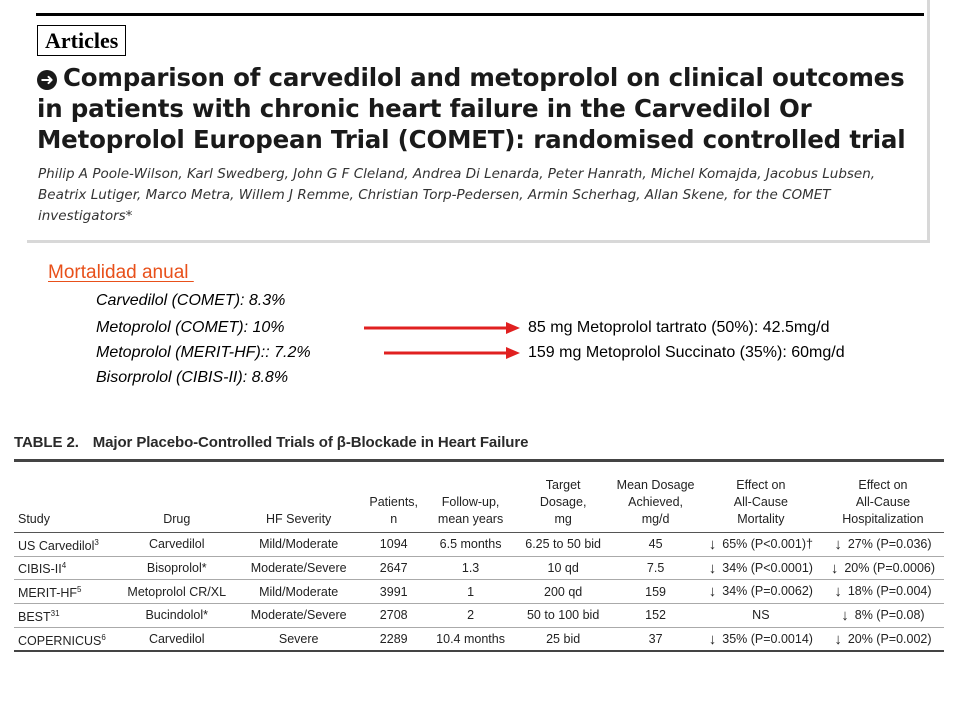 The width and height of the screenshot is (960, 720). Describe the element at coordinates (563, 615) in the screenshot. I see `target-dose-cell: 50 to 100 bid` at that location.